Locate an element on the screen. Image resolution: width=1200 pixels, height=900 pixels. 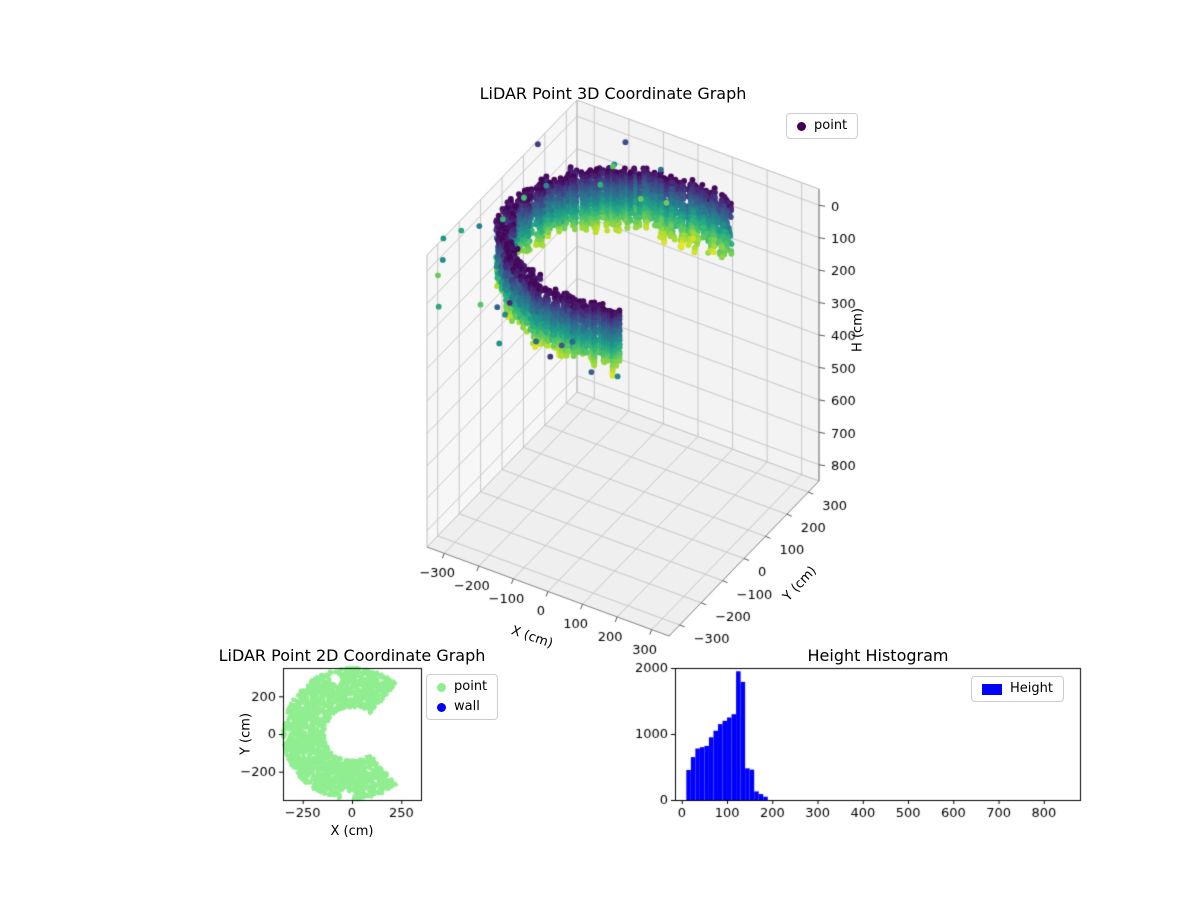
legend-3d: point is located at coordinates (822, 126).